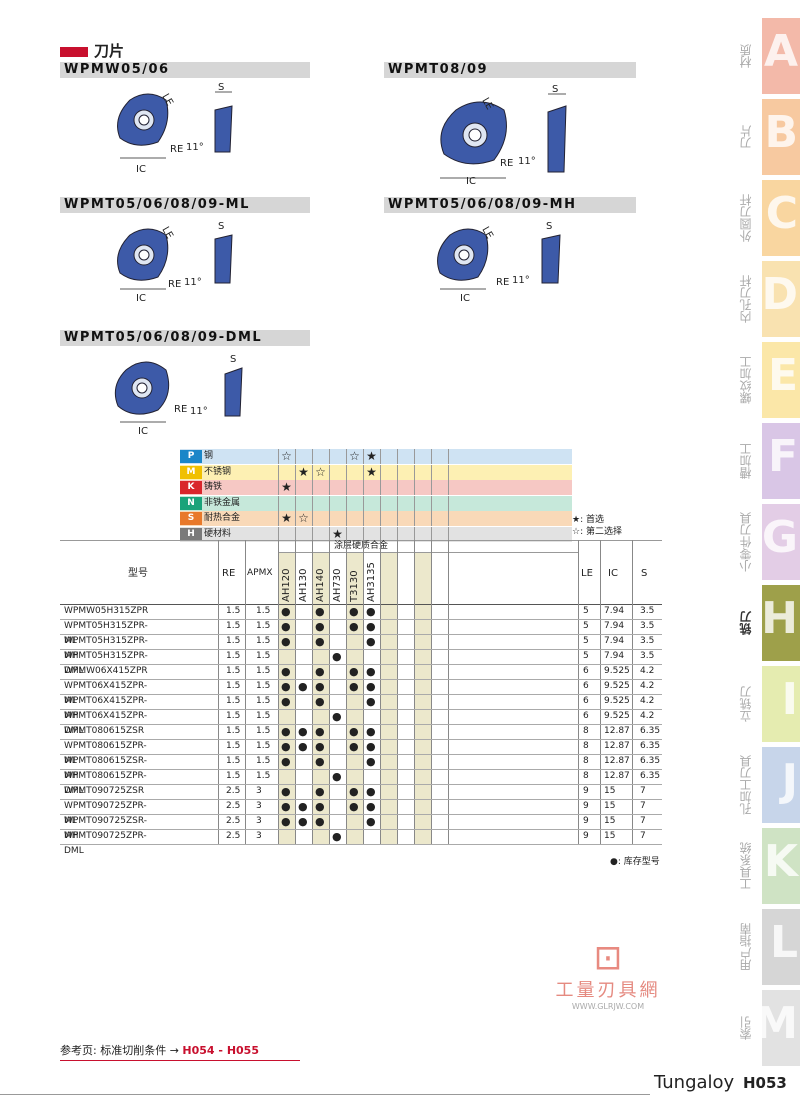 The width and height of the screenshot is (800, 1120). What do you see at coordinates (769, 56) in the screenshot?
I see `tab-a: A 材质` at bounding box center [769, 56].